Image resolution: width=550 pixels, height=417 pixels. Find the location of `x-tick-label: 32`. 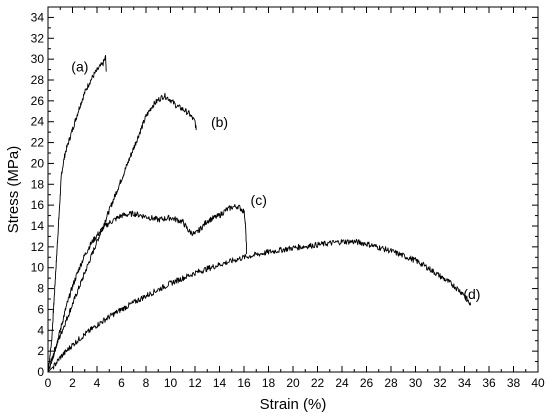

x-tick-label: 32 is located at coordinates (440, 383).